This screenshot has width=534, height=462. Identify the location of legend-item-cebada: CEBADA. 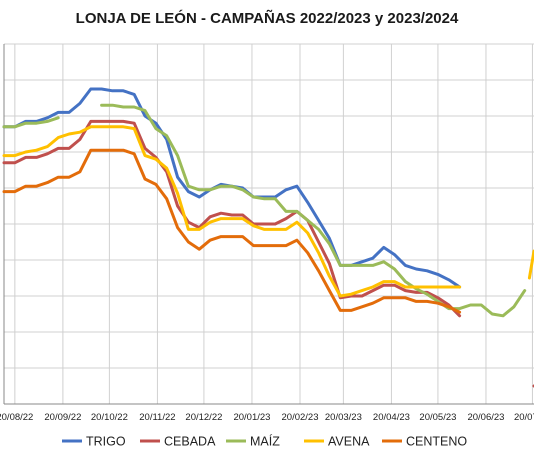
(178, 442).